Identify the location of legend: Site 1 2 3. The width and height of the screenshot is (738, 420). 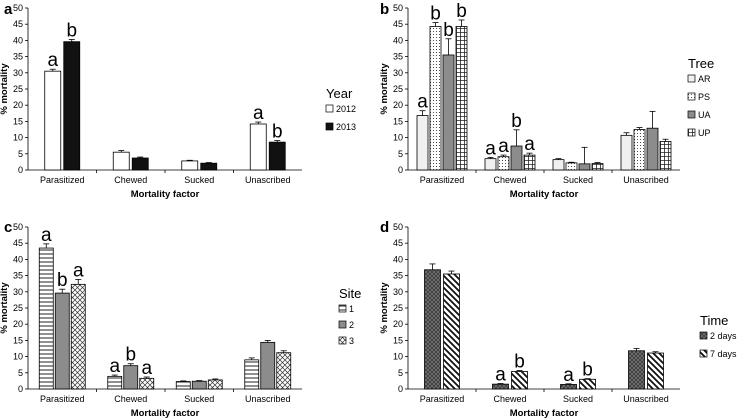
(349, 316).